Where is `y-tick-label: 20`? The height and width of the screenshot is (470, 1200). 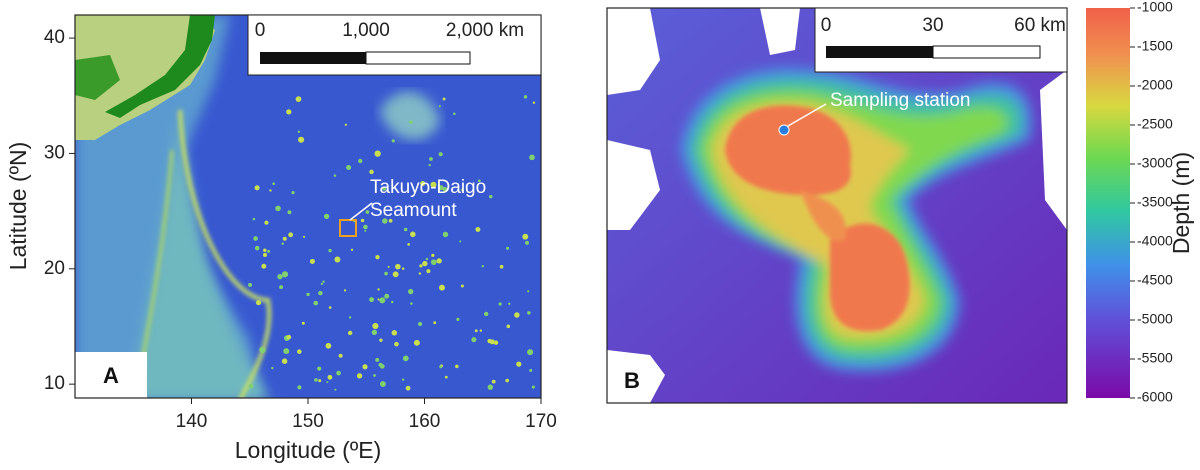 y-tick-label: 20 is located at coordinates (54, 268).